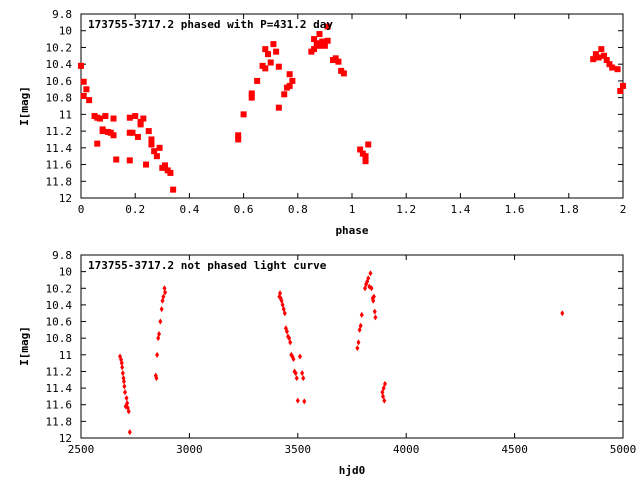  I want to click on y-tick-label: 11, so click(65, 355).